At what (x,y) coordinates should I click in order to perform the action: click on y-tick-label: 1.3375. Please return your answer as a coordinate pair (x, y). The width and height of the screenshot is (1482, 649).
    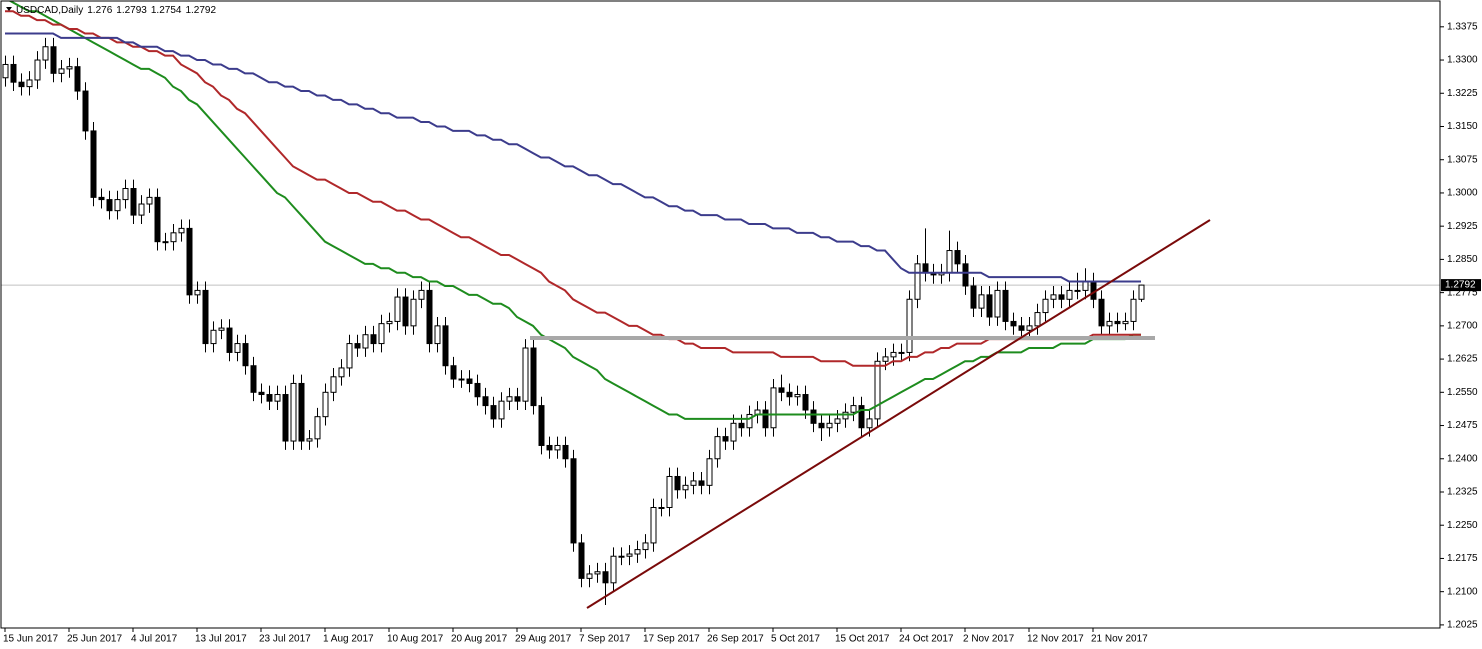
    Looking at the image, I should click on (1462, 26).